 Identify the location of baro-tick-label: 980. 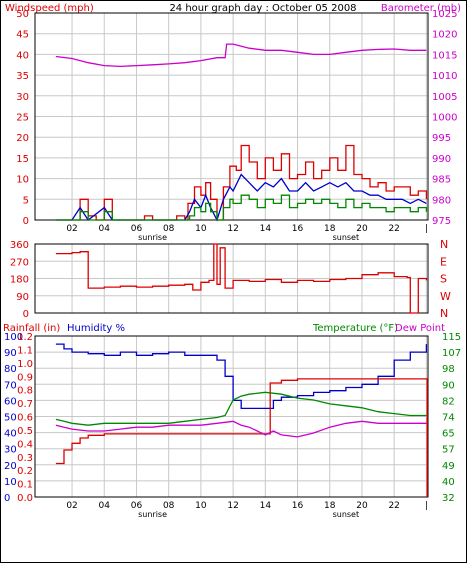
(441, 200).